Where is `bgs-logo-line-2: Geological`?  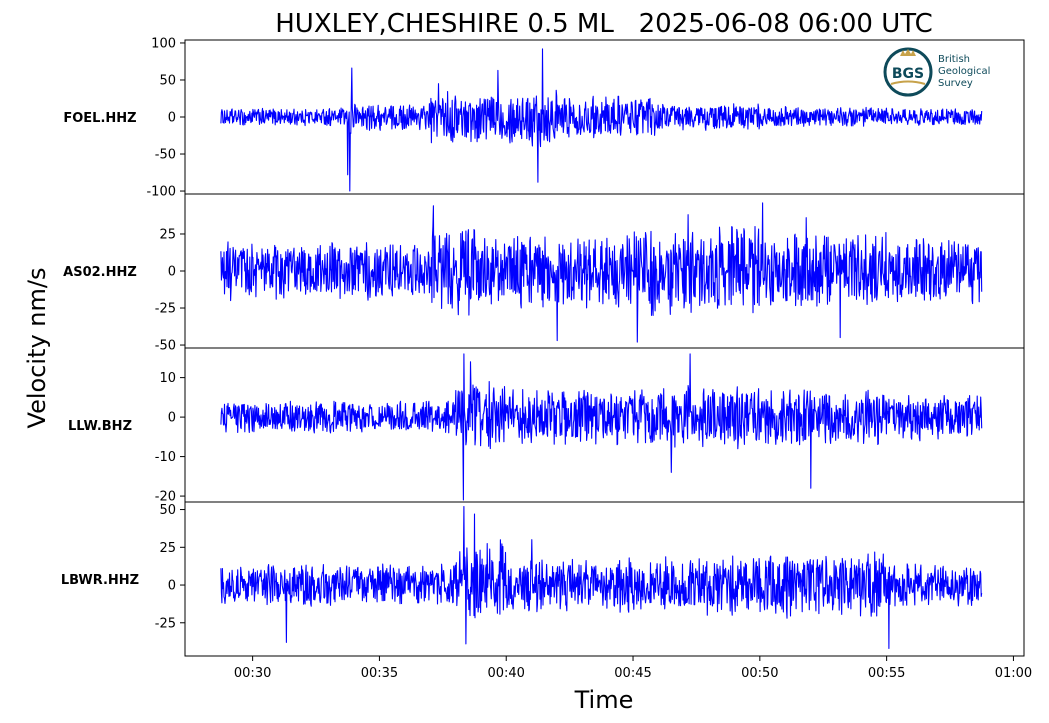
bgs-logo-line-2: Geological is located at coordinates (964, 71).